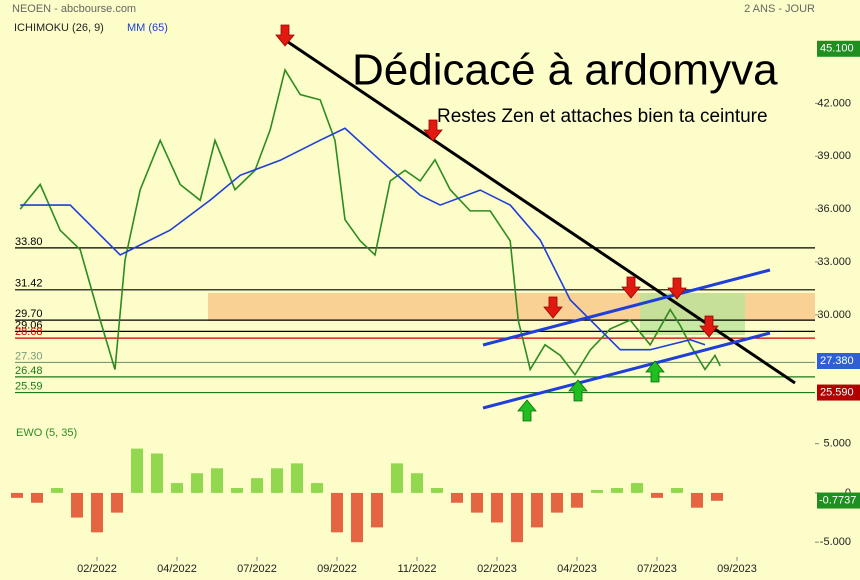 The image size is (860, 580). I want to click on level-label: 31.42, so click(29, 284).